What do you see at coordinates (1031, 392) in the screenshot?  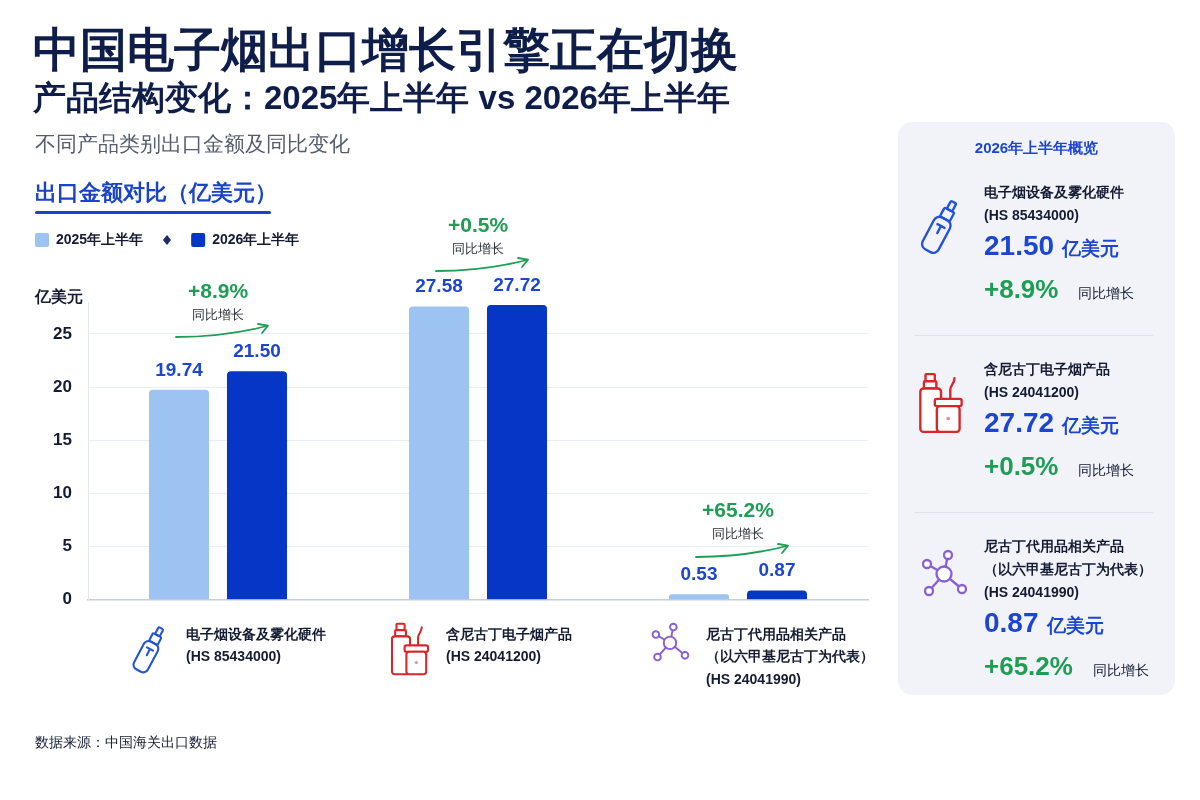 I see `text: (HS 24041200)` at bounding box center [1031, 392].